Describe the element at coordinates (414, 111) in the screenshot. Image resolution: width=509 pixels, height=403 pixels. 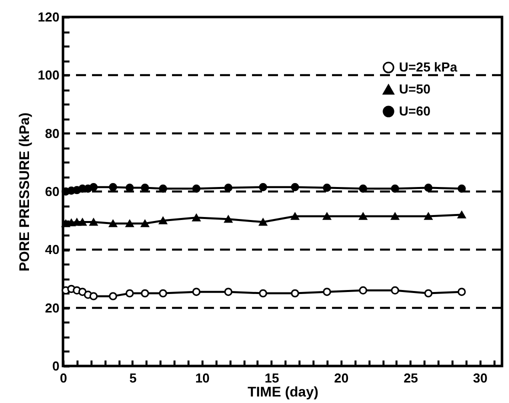
I see `legend-label: U=60` at that location.